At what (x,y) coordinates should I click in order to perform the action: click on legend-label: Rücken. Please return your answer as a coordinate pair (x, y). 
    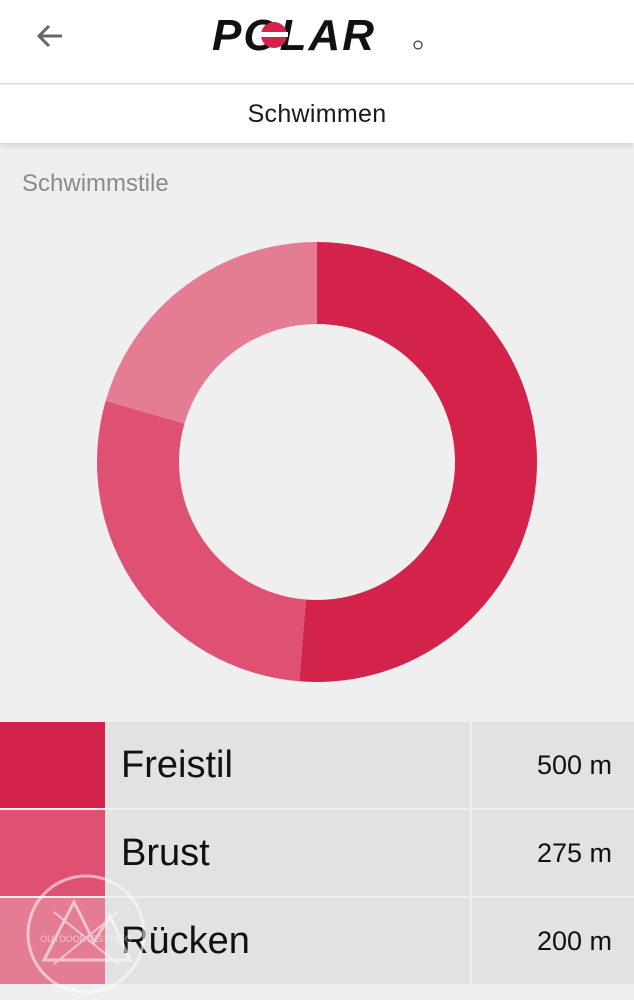
    Looking at the image, I should click on (185, 940).